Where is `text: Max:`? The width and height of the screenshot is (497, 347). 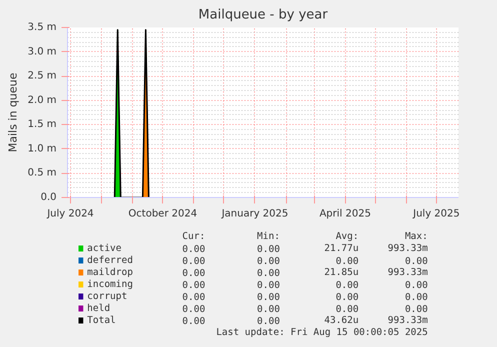 text: Max: is located at coordinates (416, 236).